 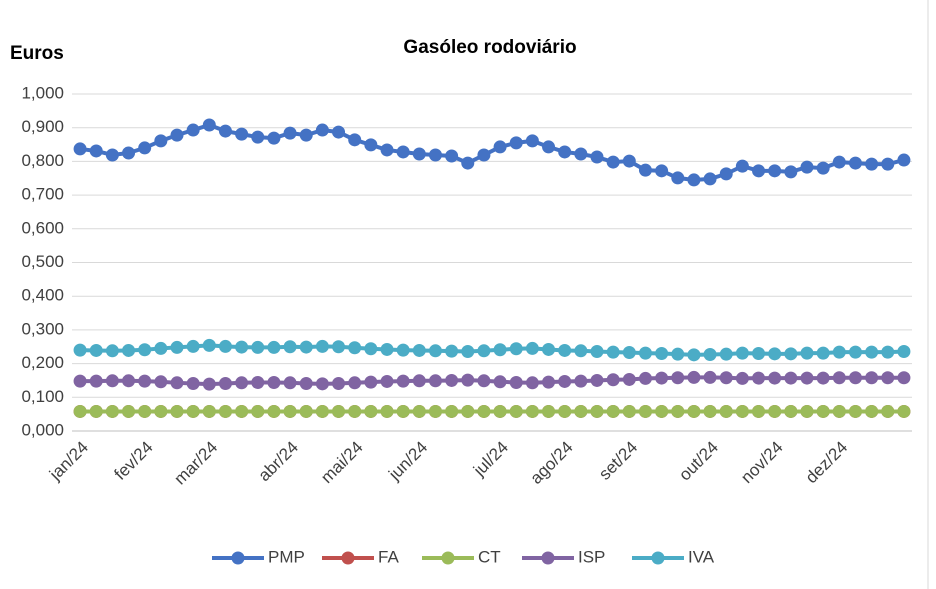 I want to click on x-tick-label: ago/24, so click(x=551, y=463).